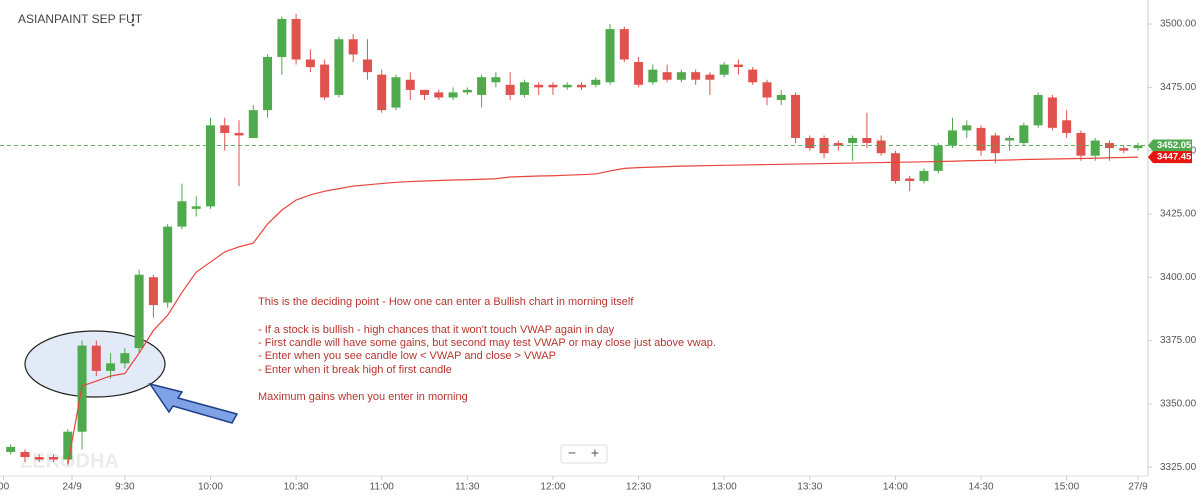 Image resolution: width=1200 pixels, height=501 pixels. I want to click on x-tick-label: 27/9, so click(1138, 487).